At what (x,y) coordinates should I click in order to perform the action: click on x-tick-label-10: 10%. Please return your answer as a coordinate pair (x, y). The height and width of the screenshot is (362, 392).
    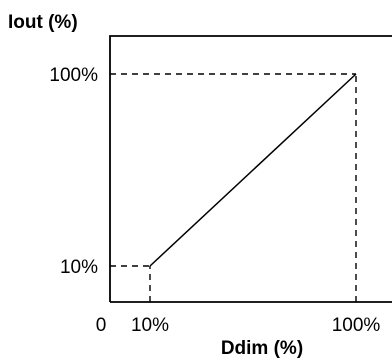
    Looking at the image, I should click on (150, 325).